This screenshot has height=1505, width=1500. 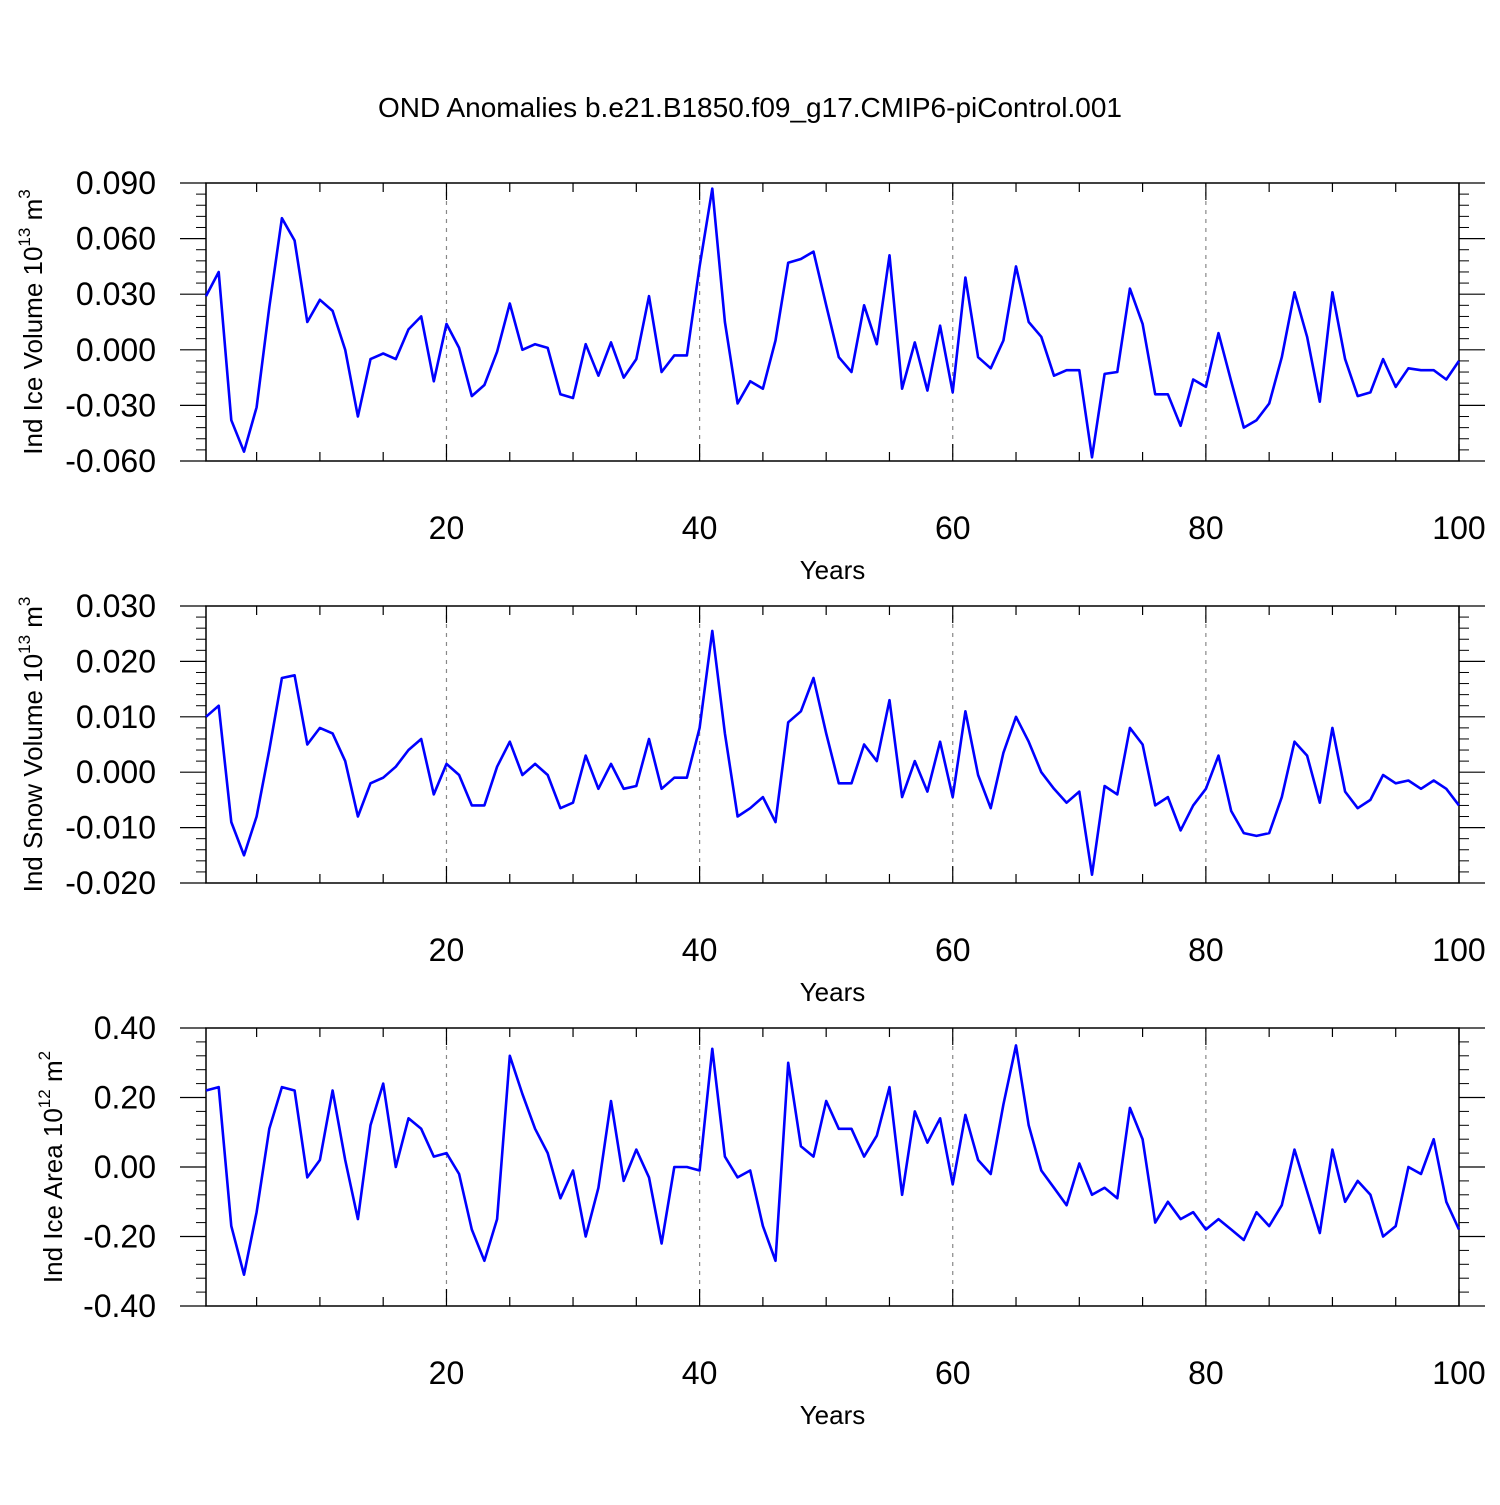 I want to click on y-tick-label: 0.00, so click(x=125, y=1167).